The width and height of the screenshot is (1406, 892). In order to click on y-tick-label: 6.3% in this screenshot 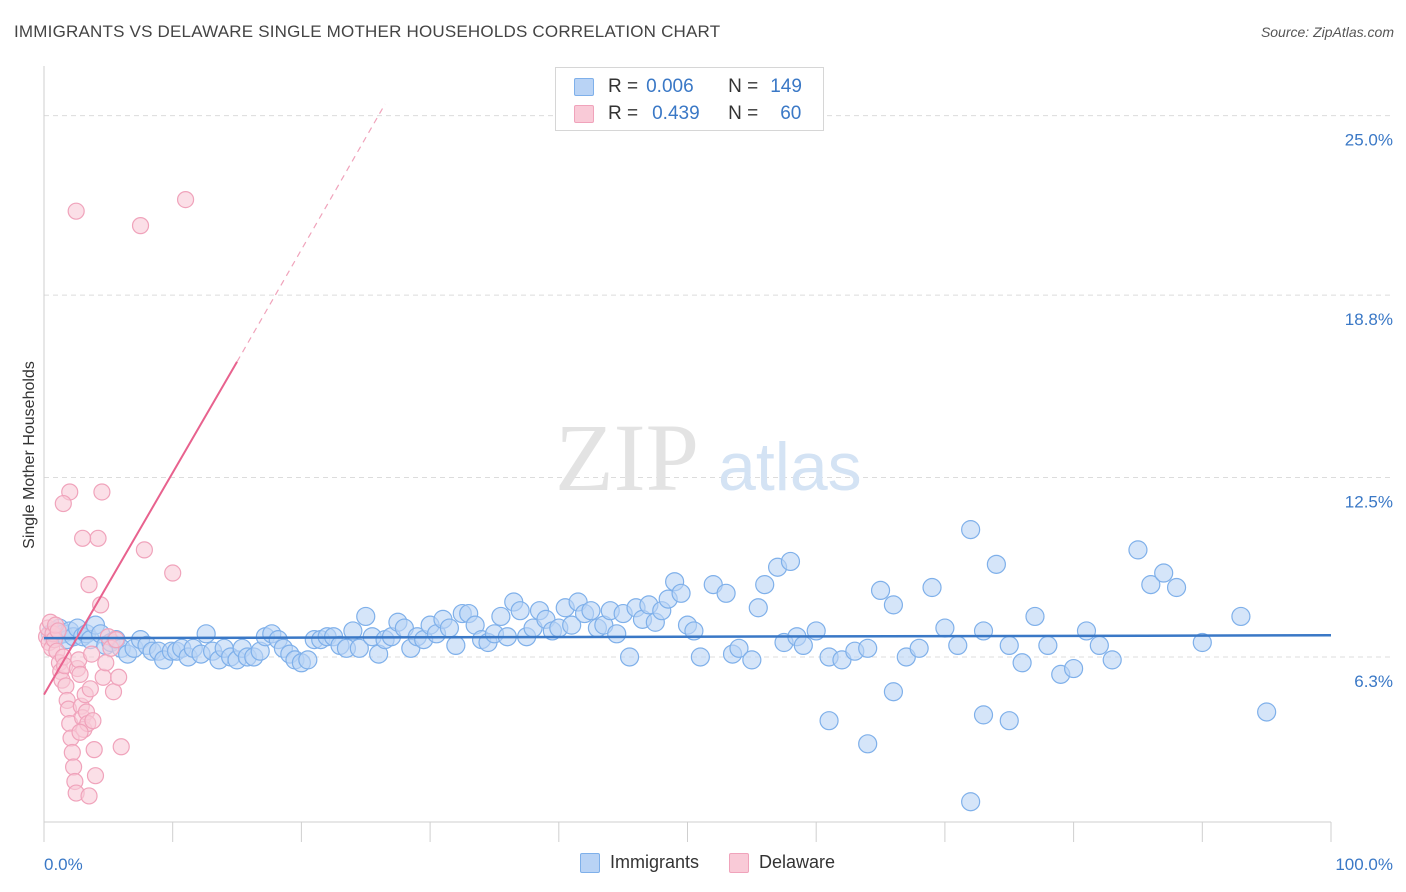, I will do `click(1373, 681)`.